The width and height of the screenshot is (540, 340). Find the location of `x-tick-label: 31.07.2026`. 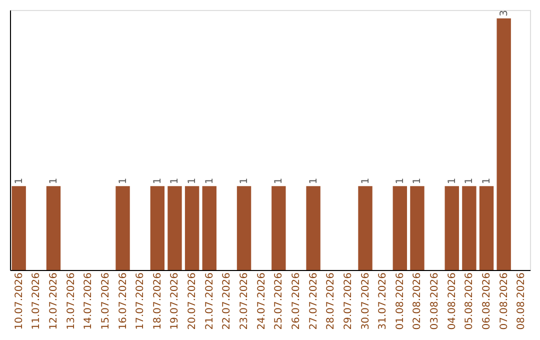

x-tick-label: 31.07.2026 is located at coordinates (383, 301).